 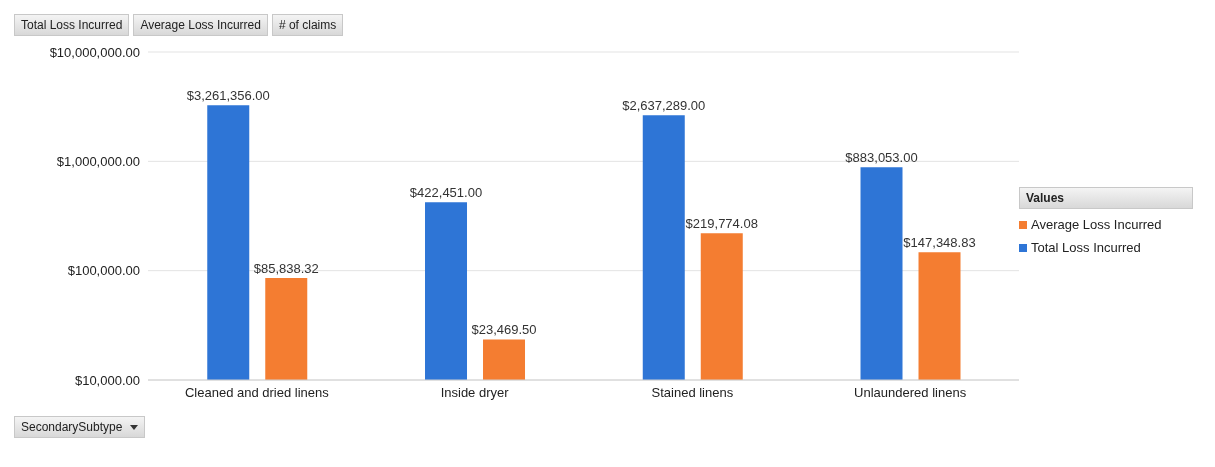 I want to click on x-tick-label: Inside dryer, so click(x=475, y=393).